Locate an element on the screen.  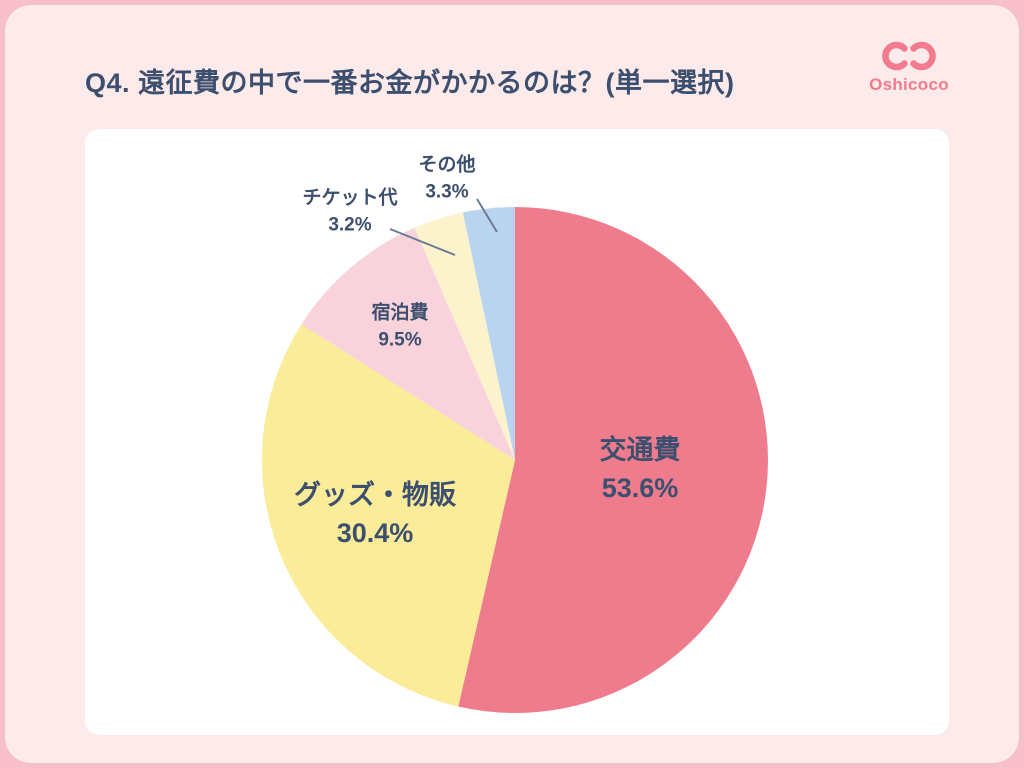
slice-label-goods: グッズ・物販 30.4% is located at coordinates (375, 515).